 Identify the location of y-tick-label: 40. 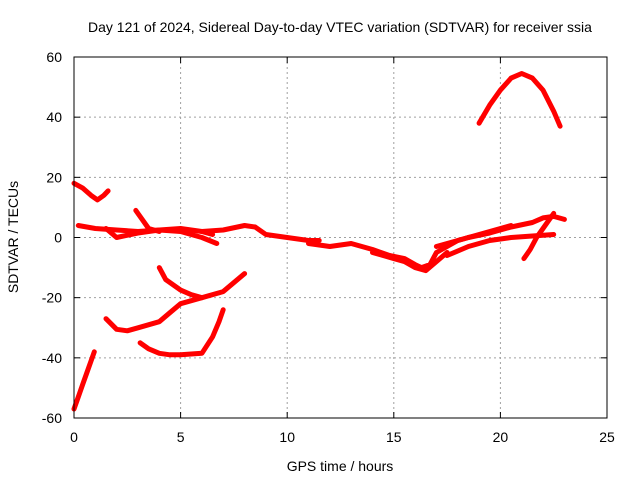
(54, 117).